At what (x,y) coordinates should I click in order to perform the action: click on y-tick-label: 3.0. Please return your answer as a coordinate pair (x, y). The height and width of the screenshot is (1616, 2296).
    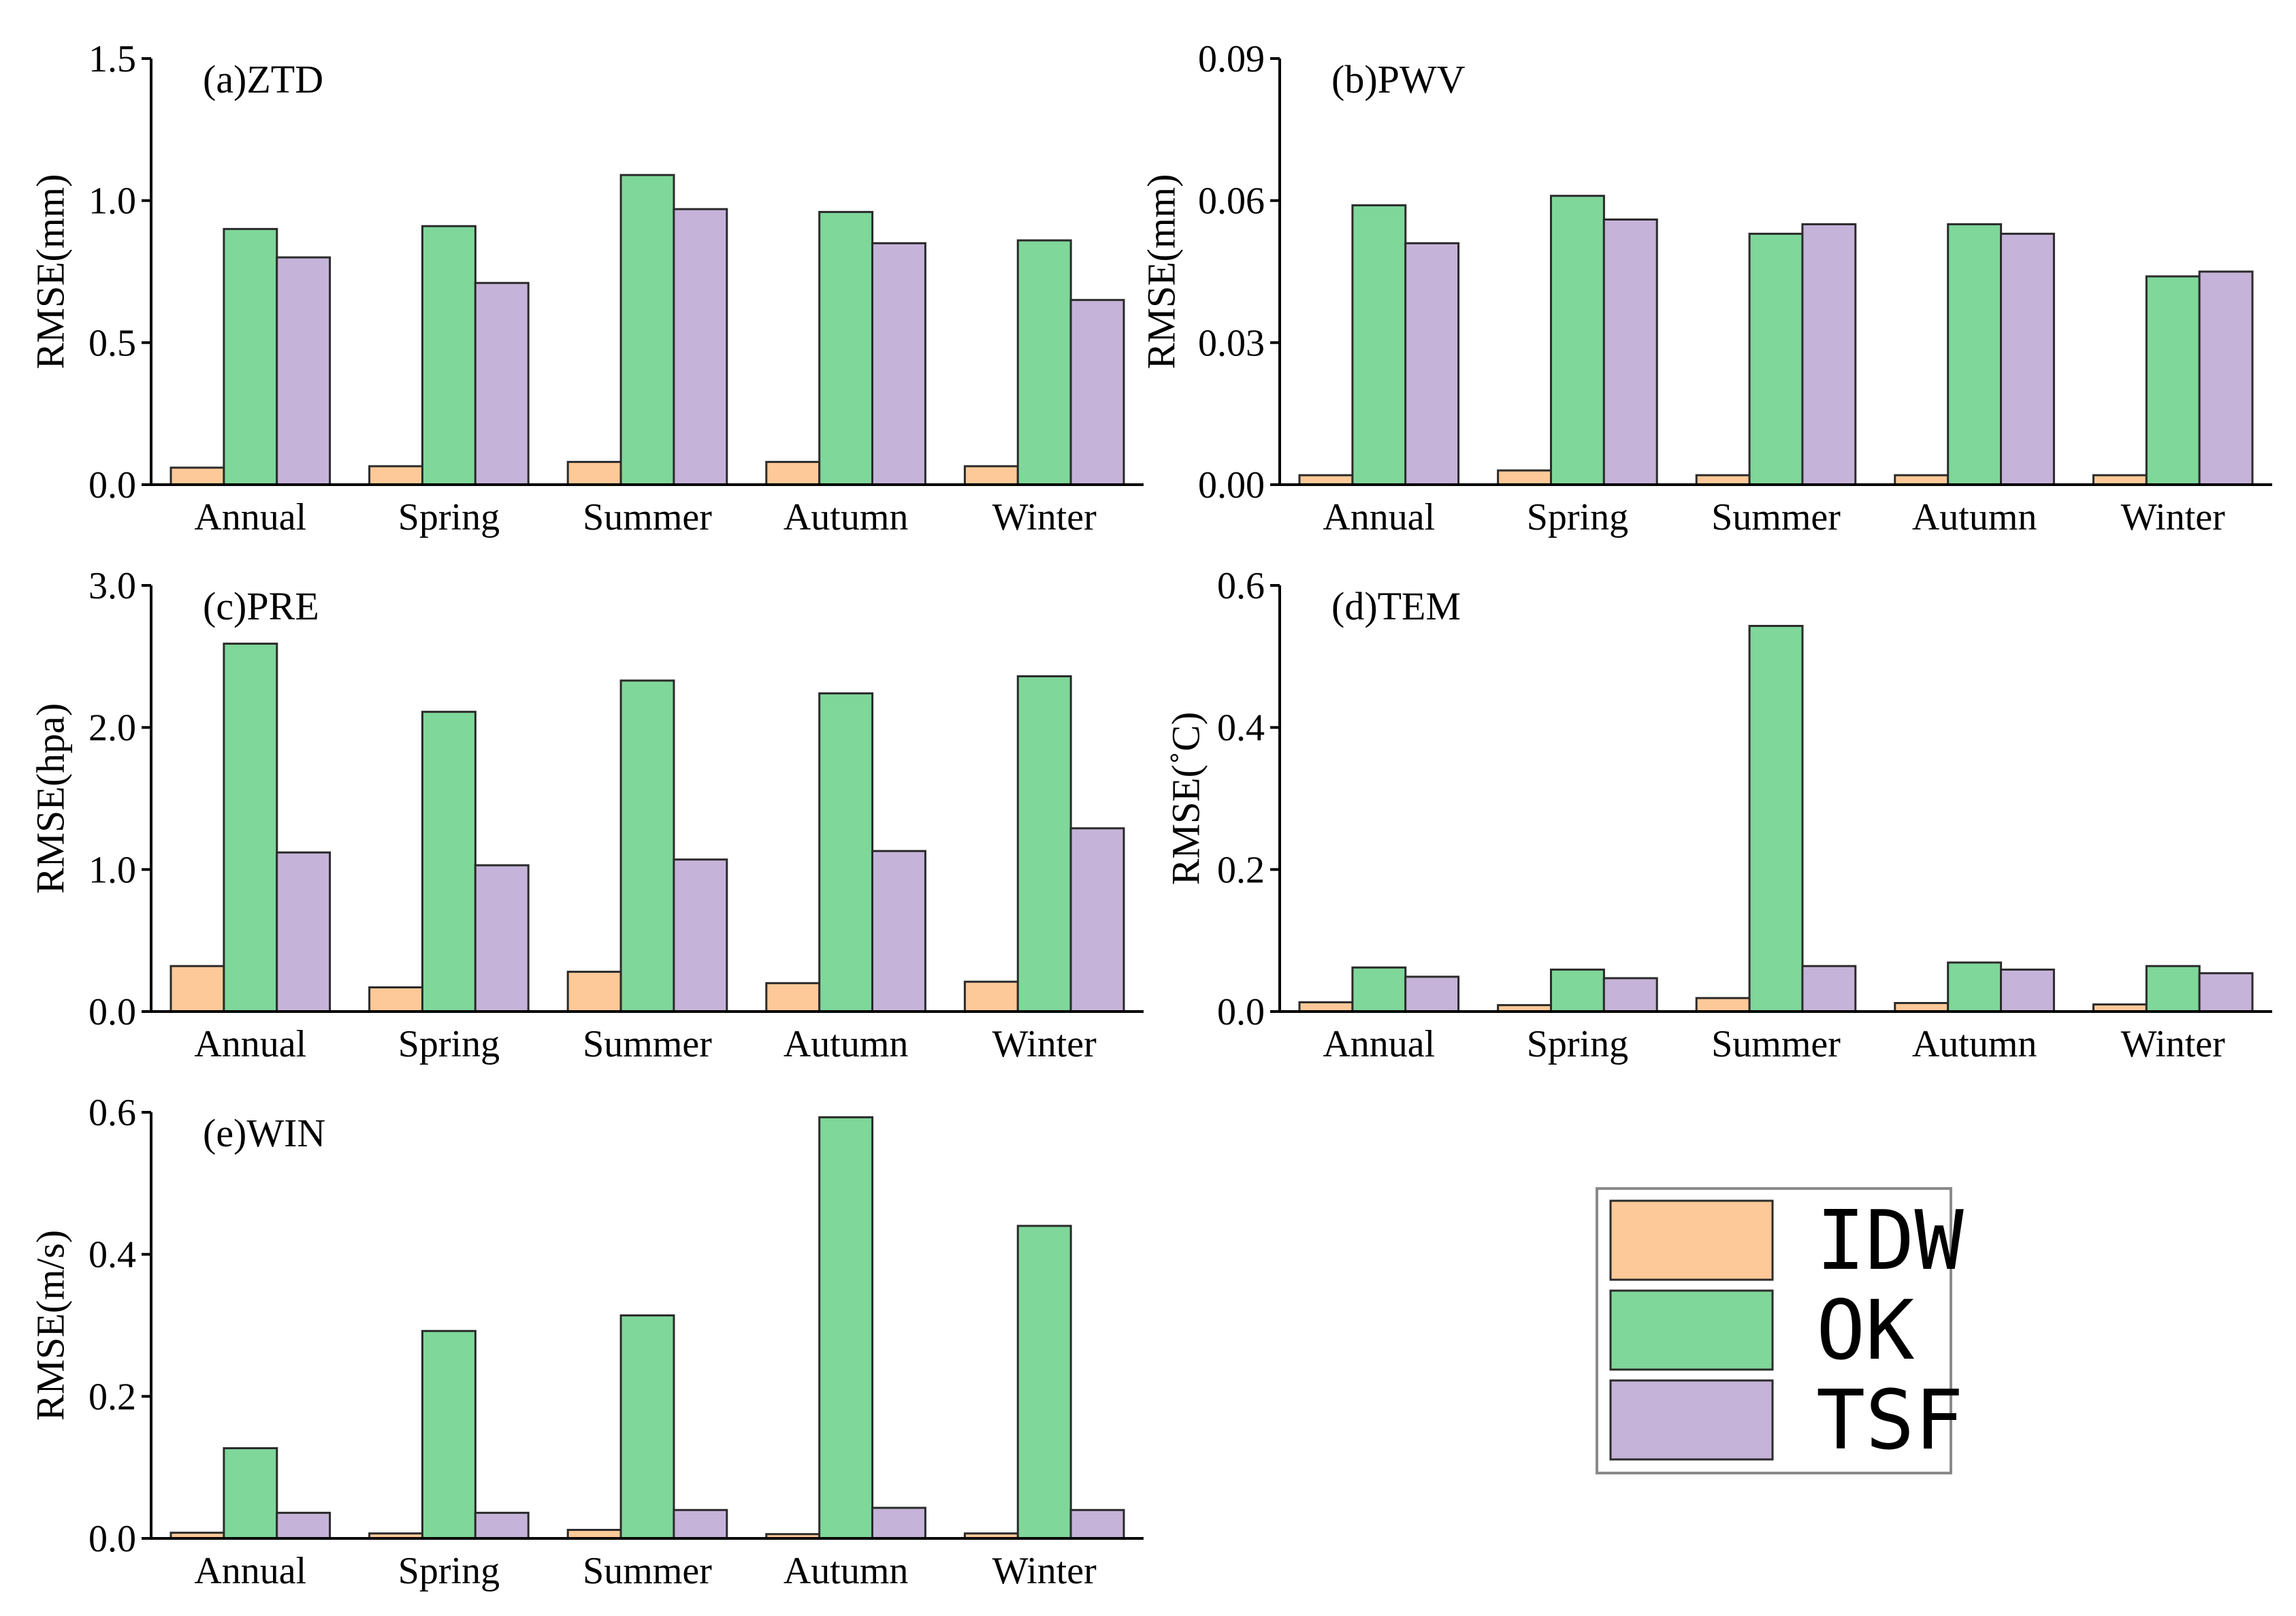
    Looking at the image, I should click on (112, 586).